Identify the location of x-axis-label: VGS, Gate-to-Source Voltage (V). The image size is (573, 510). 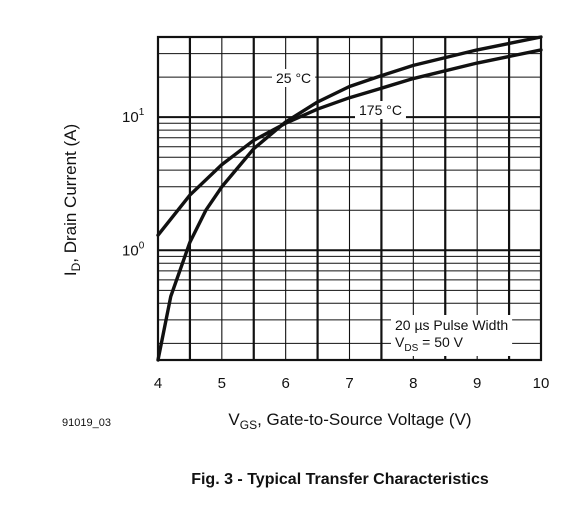
(349, 421).